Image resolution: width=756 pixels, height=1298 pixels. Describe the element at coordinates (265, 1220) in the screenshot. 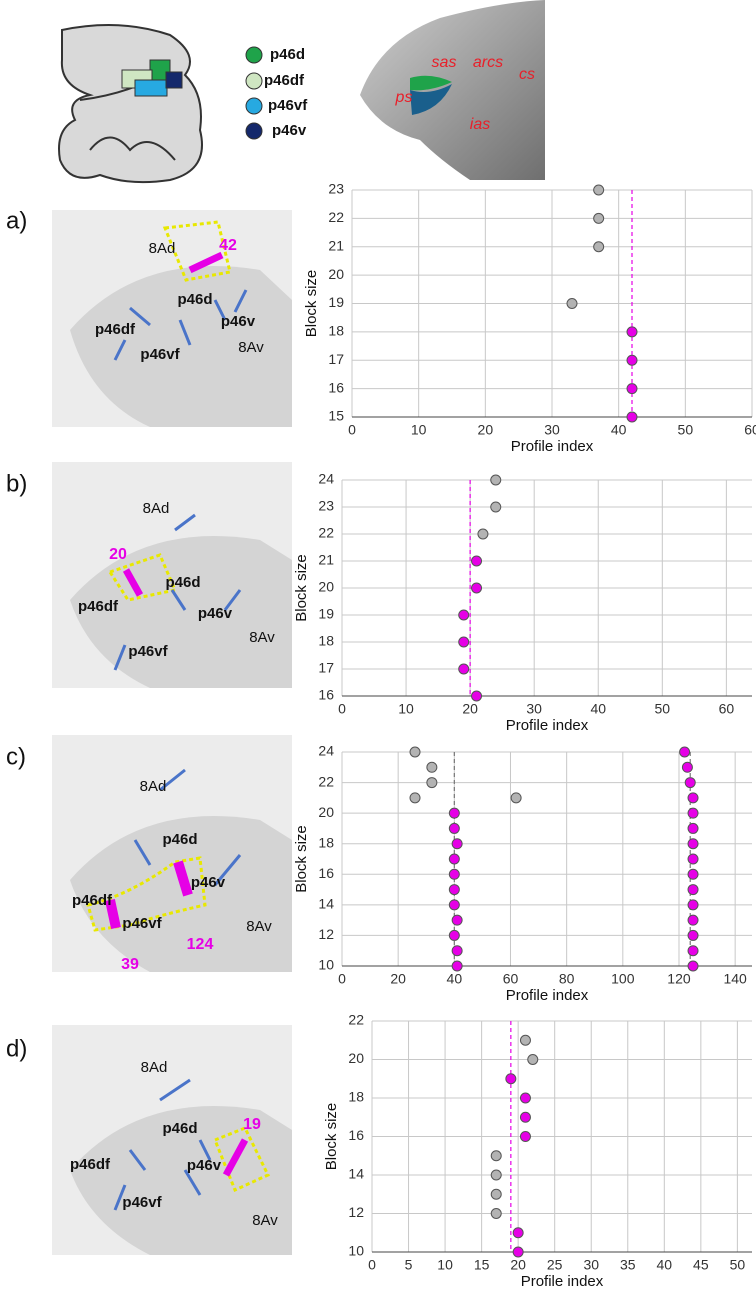

I see `region-label: 8Av` at that location.